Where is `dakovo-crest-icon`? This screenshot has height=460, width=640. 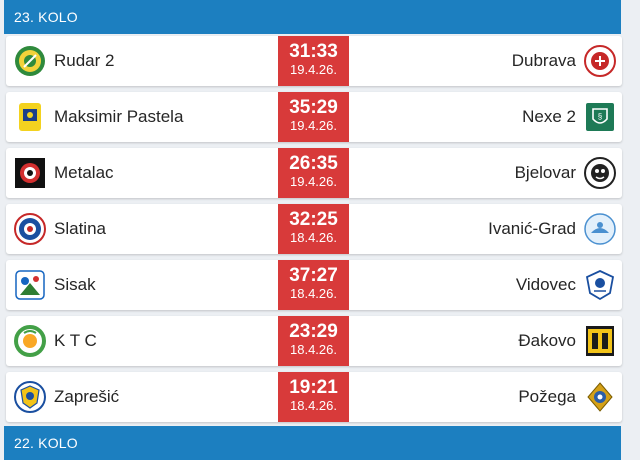
dakovo-crest-icon is located at coordinates (600, 341).